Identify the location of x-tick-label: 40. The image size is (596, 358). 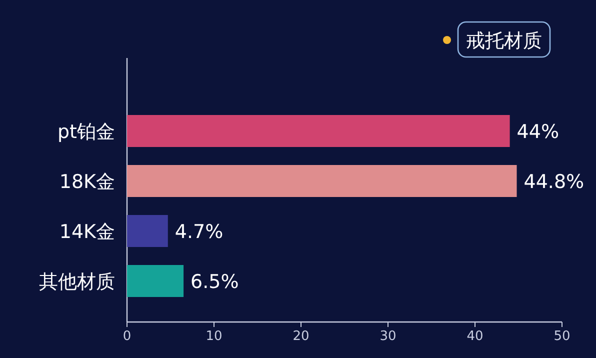
(475, 336).